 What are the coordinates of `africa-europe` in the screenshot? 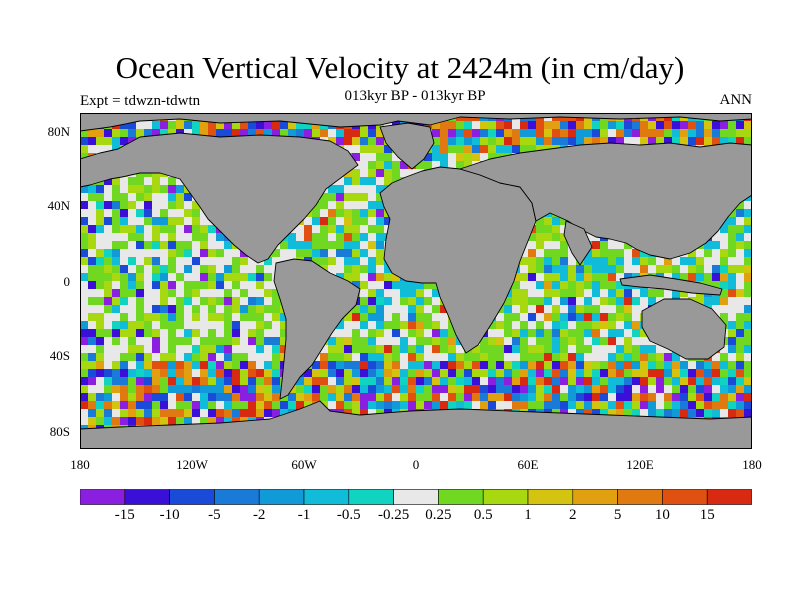 It's located at (458, 260).